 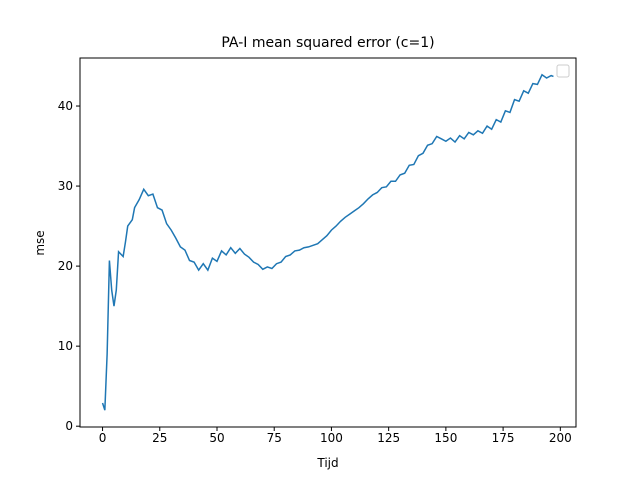 What do you see at coordinates (563, 71) in the screenshot?
I see `legend` at bounding box center [563, 71].